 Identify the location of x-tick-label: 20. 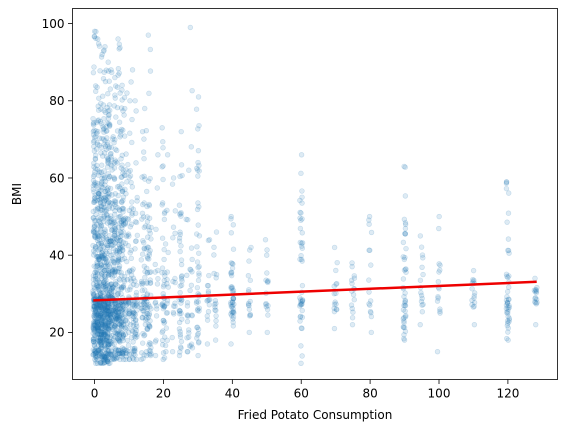
(163, 394).